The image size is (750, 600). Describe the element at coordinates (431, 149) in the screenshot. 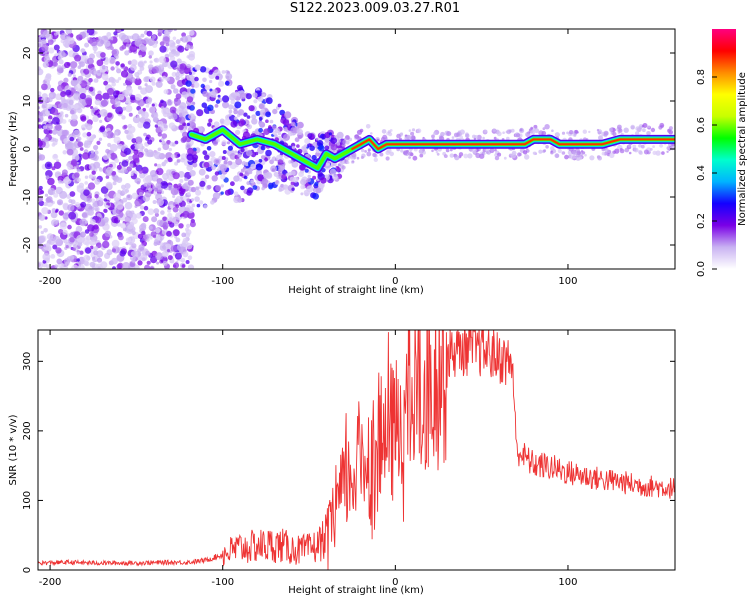

I see `spectrogram-ridge` at that location.